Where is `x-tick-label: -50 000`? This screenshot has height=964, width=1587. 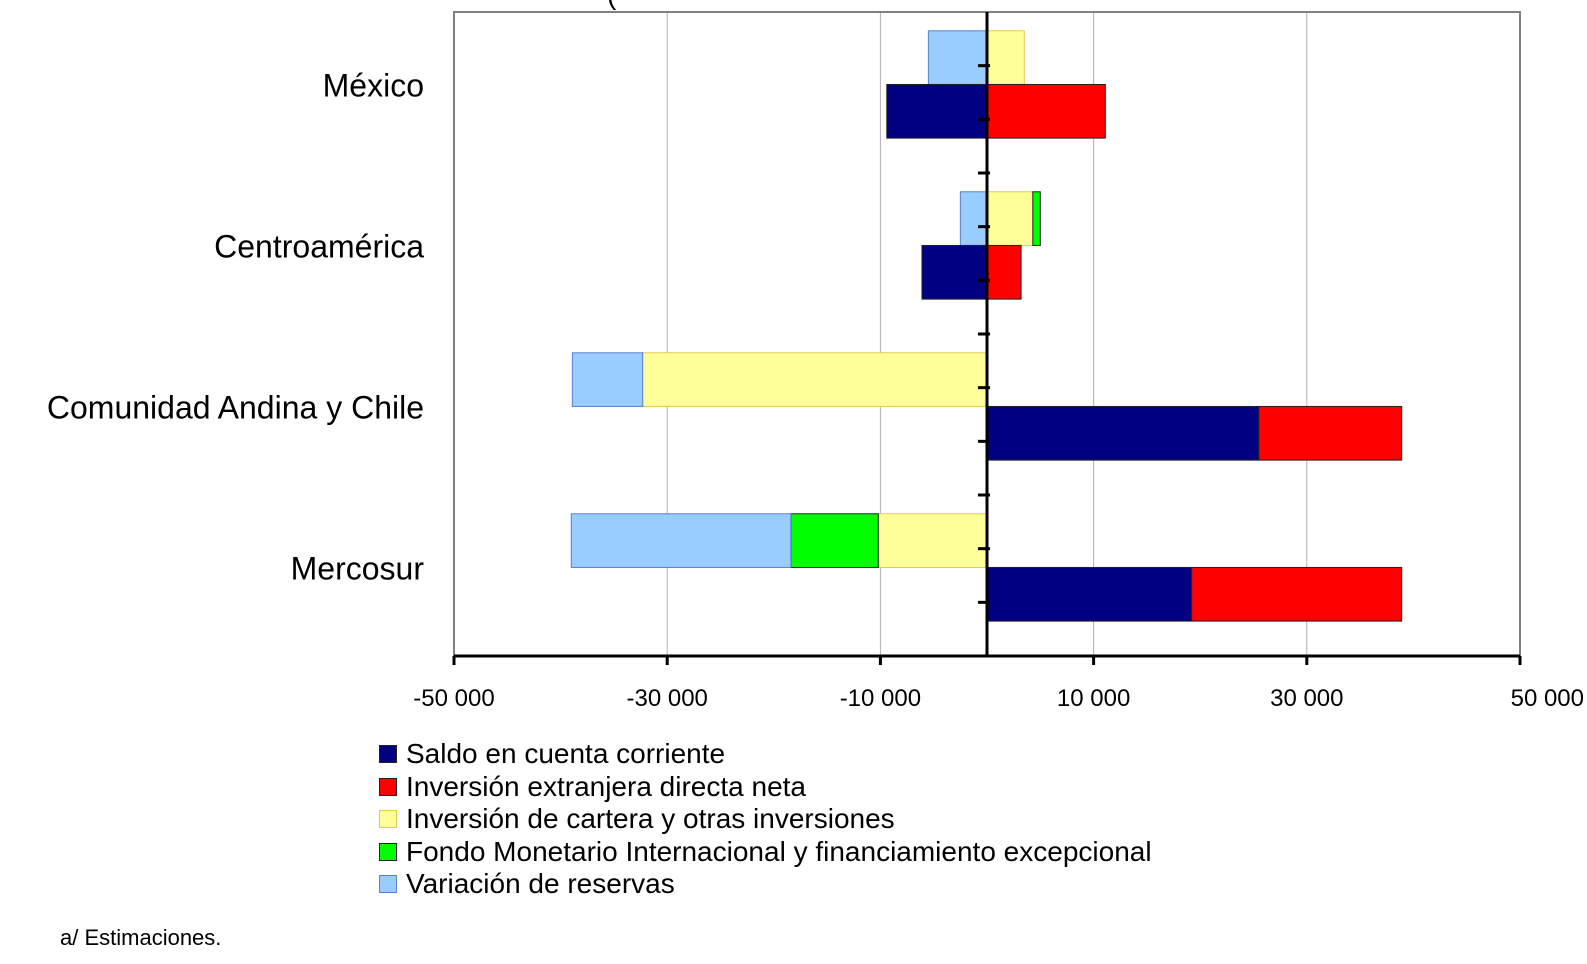 x-tick-label: -50 000 is located at coordinates (453, 698).